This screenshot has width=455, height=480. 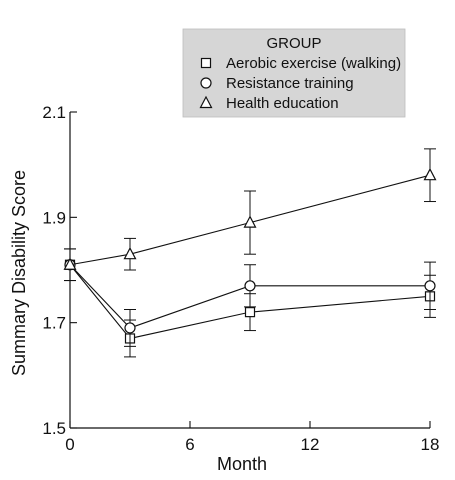 What do you see at coordinates (54, 428) in the screenshot?
I see `y-tick-label: 1.5` at bounding box center [54, 428].